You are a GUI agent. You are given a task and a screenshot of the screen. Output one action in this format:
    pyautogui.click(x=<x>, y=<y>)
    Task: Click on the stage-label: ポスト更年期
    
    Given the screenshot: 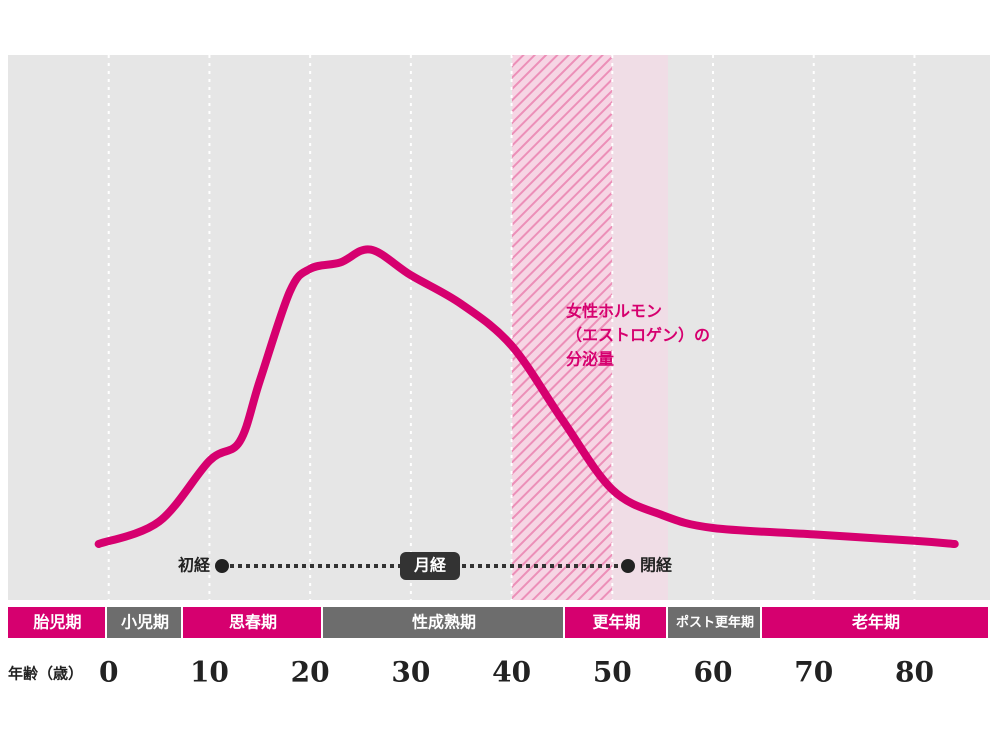 What is the action you would take?
    pyautogui.click(x=715, y=623)
    